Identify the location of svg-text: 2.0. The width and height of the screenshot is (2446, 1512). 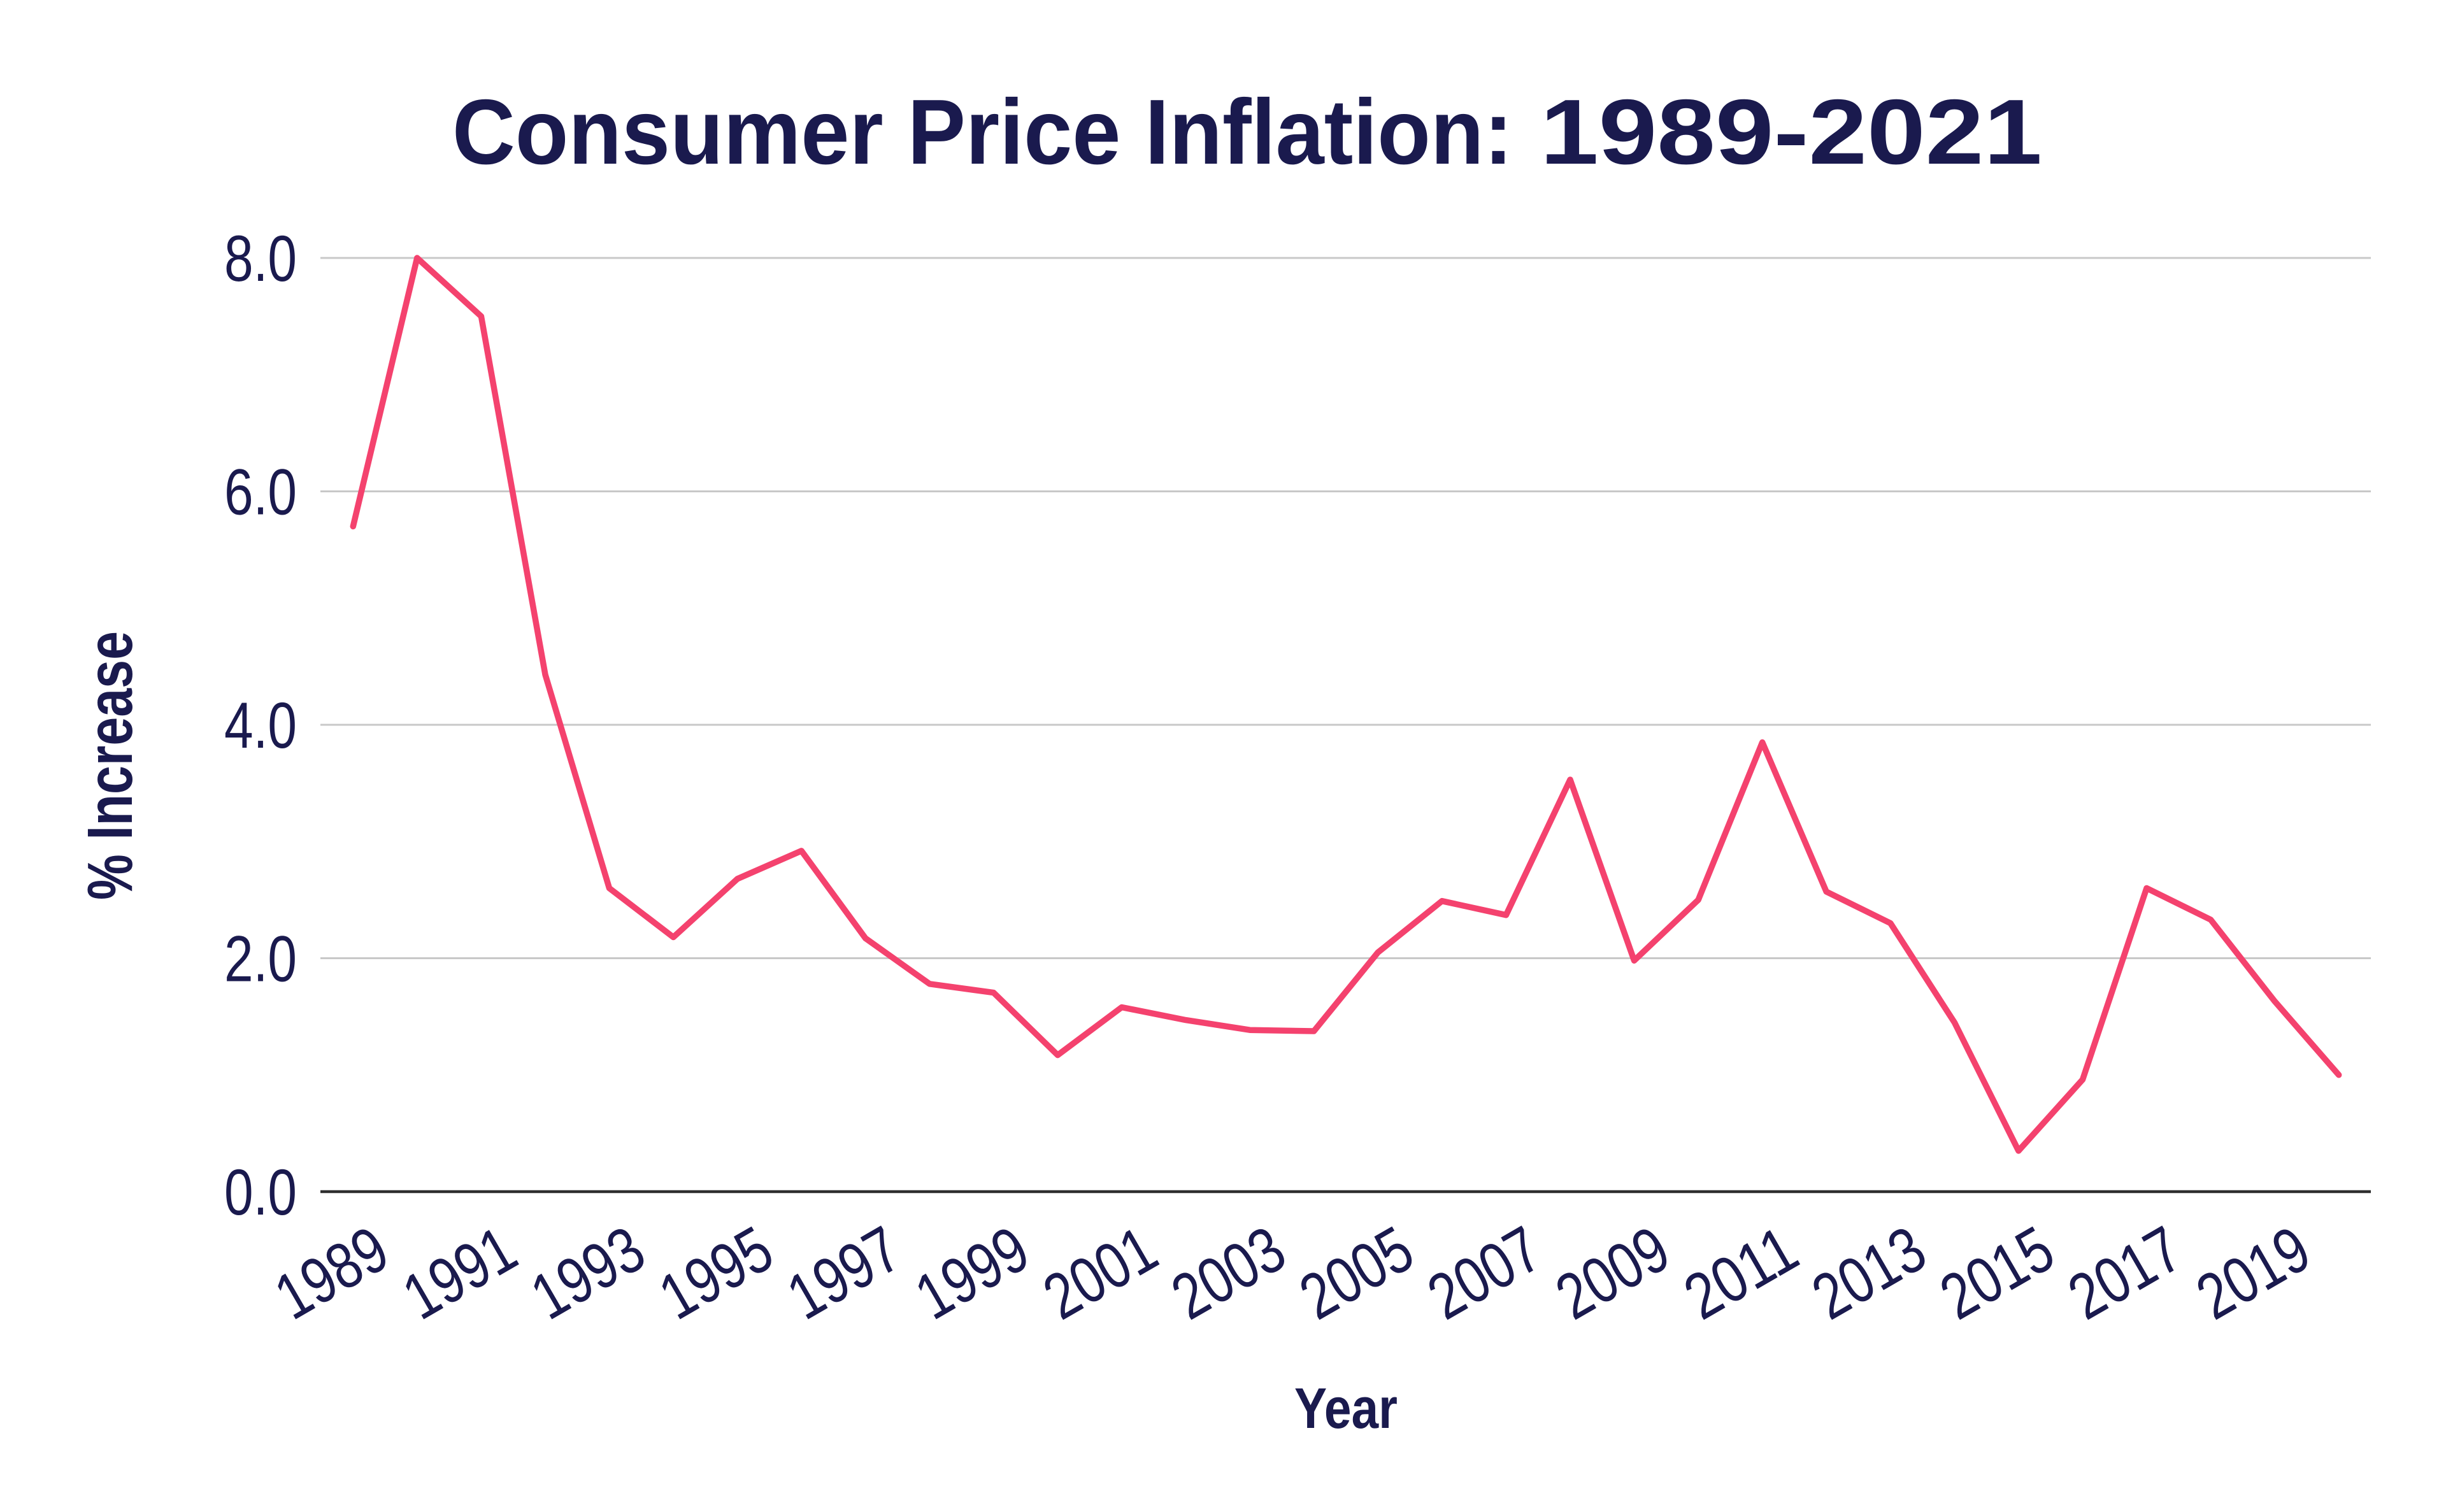
(260, 959).